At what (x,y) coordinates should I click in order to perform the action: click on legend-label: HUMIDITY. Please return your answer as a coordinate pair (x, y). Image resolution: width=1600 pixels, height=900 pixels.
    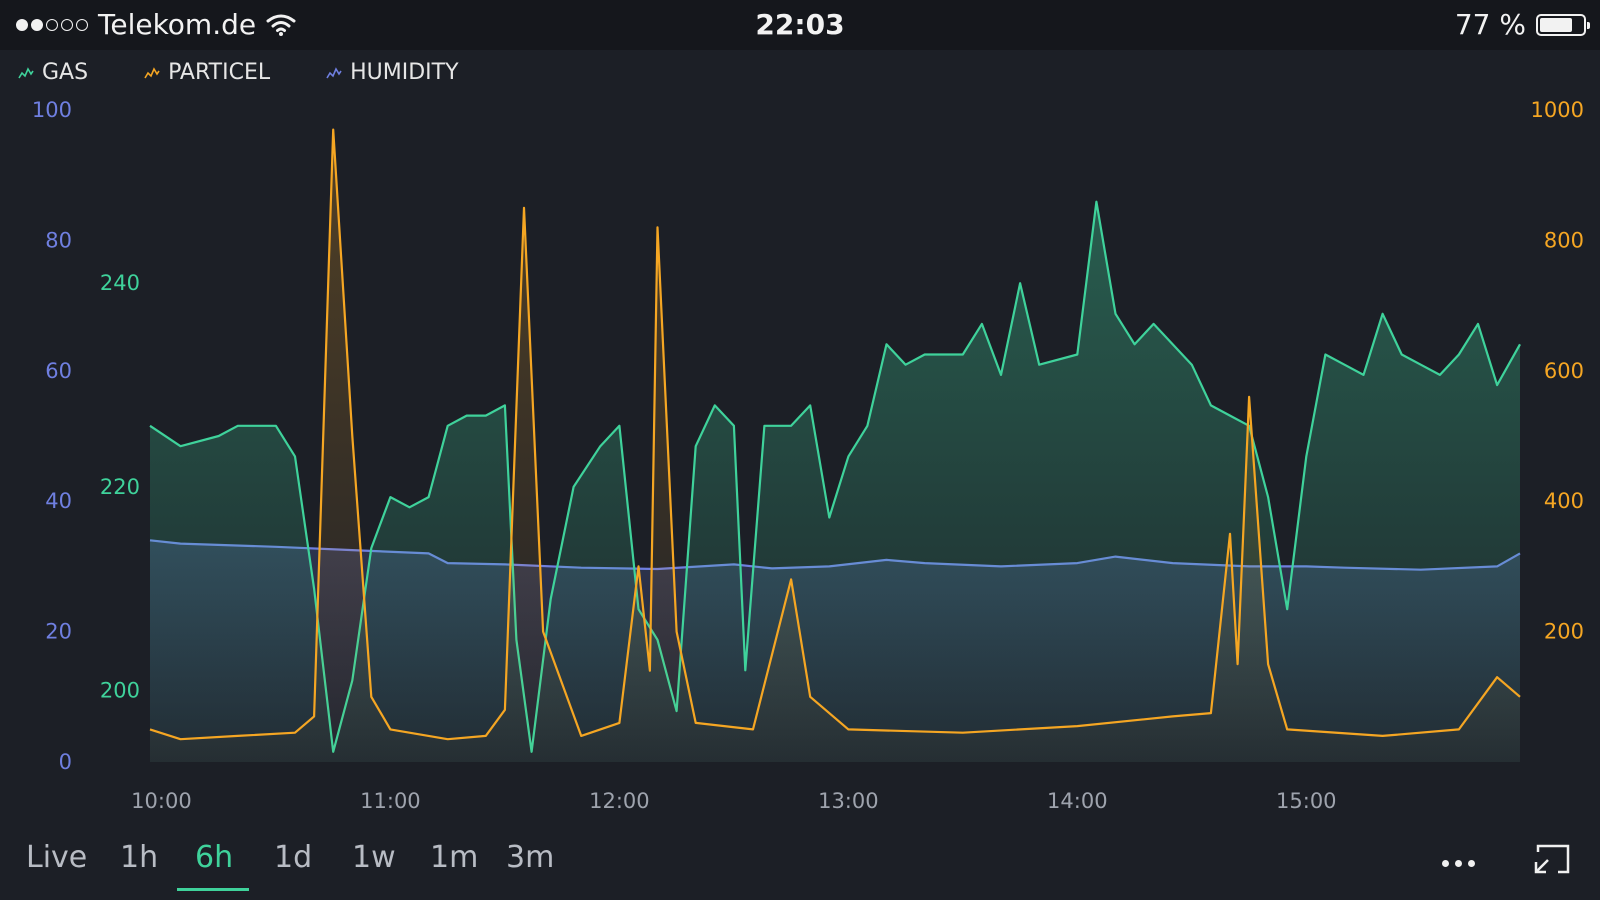
    Looking at the image, I should click on (404, 72).